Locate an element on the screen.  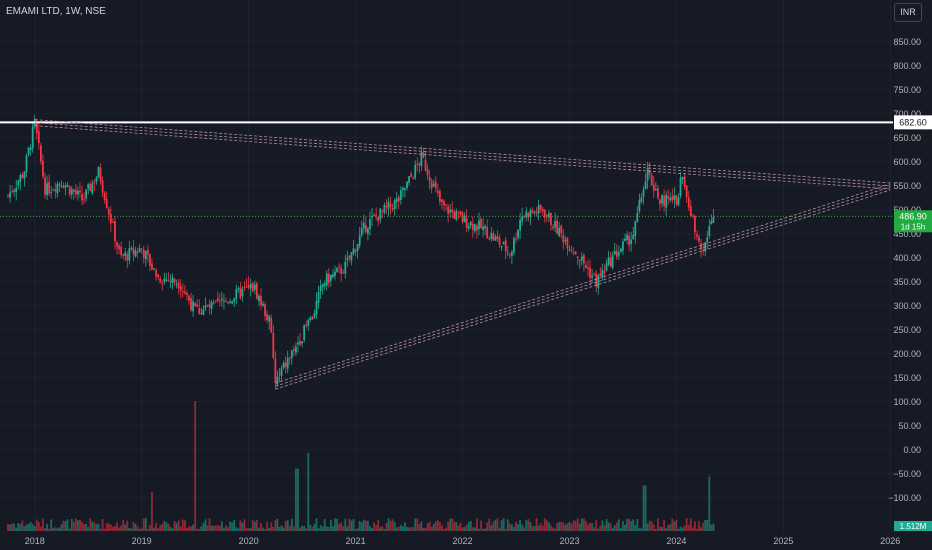
symbol-title: EMAMI LTD, 1W, NSE is located at coordinates (56, 11).